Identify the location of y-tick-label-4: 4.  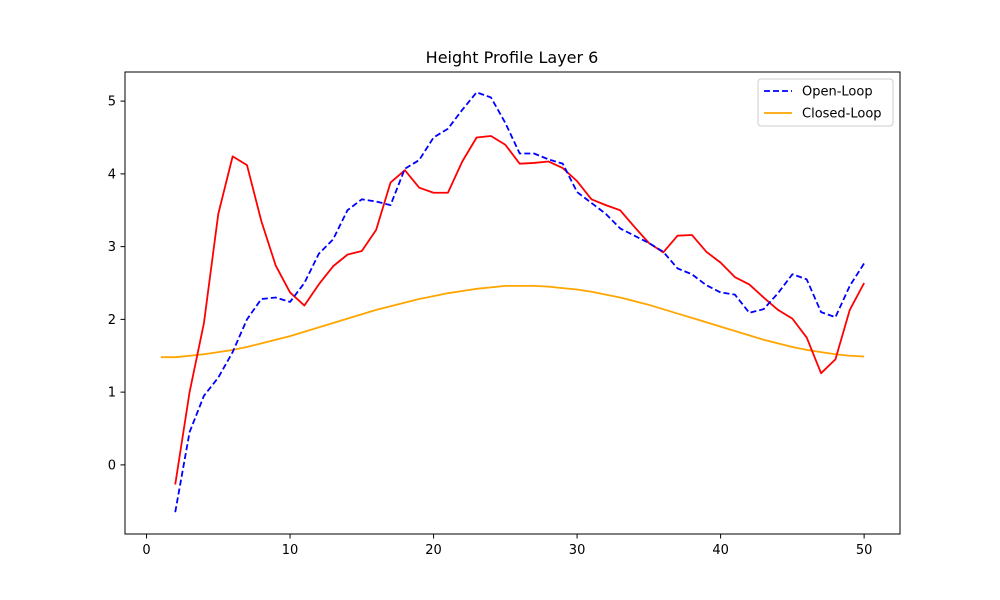
(112, 174).